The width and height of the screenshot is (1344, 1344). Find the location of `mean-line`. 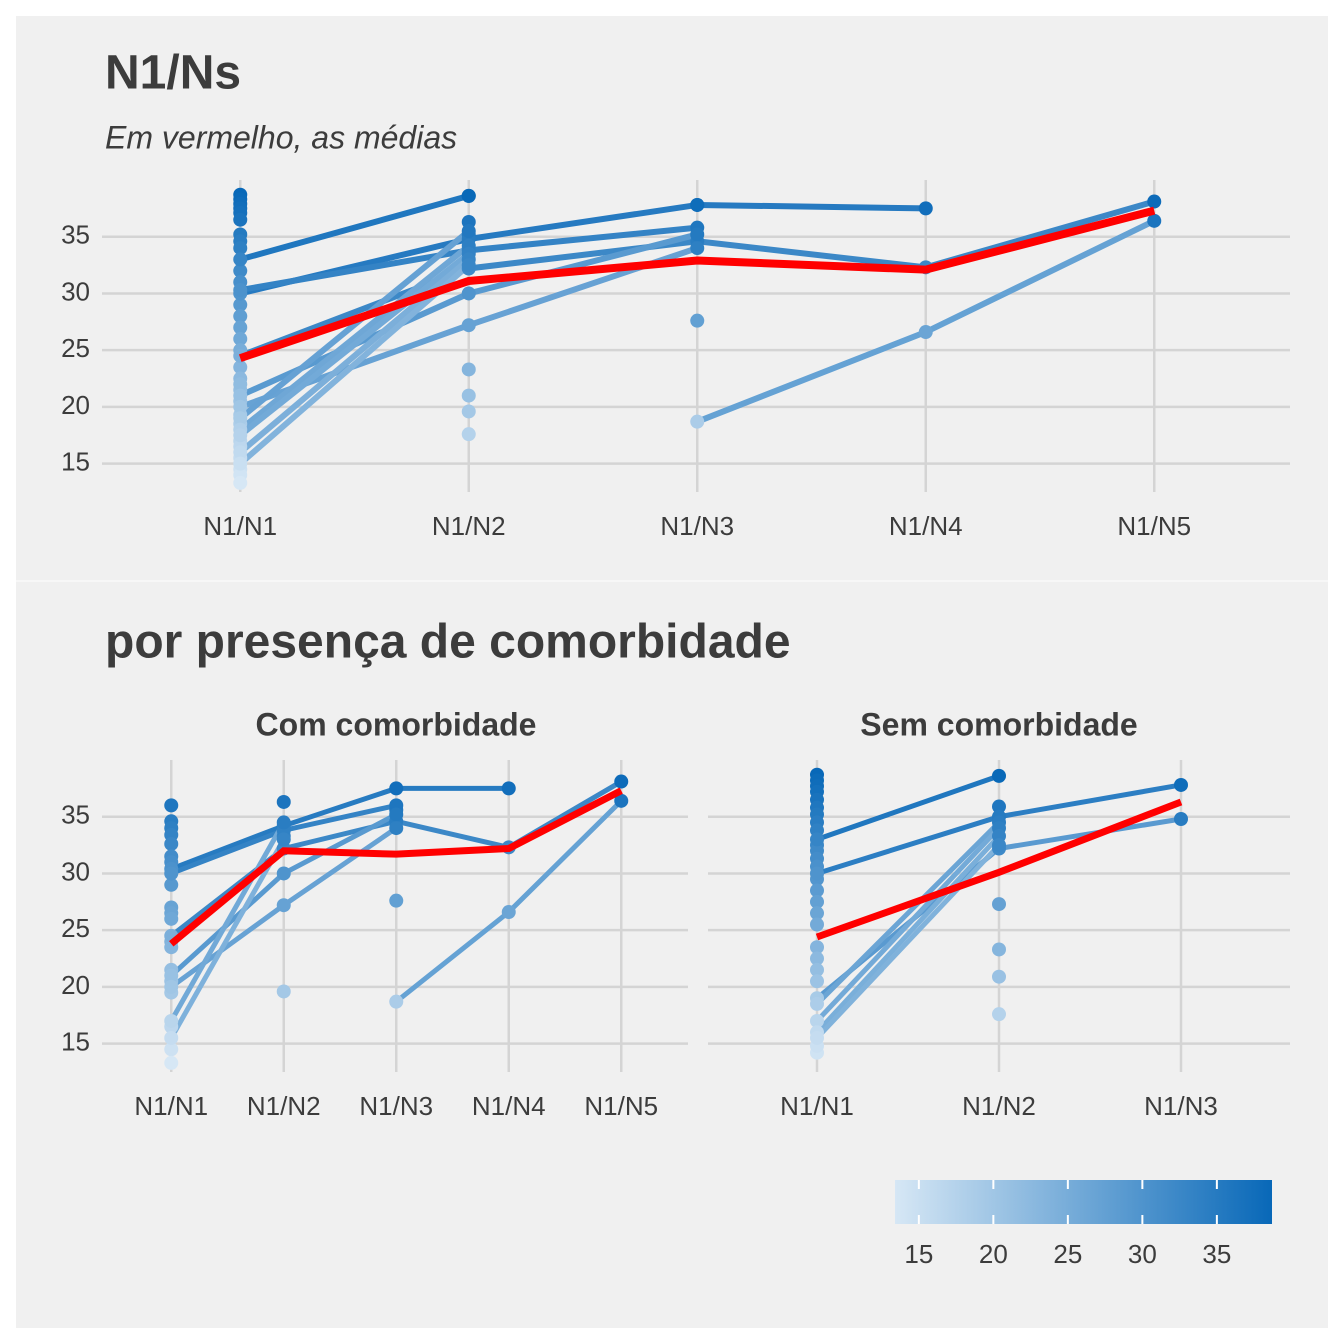

mean-line is located at coordinates (396, 867).